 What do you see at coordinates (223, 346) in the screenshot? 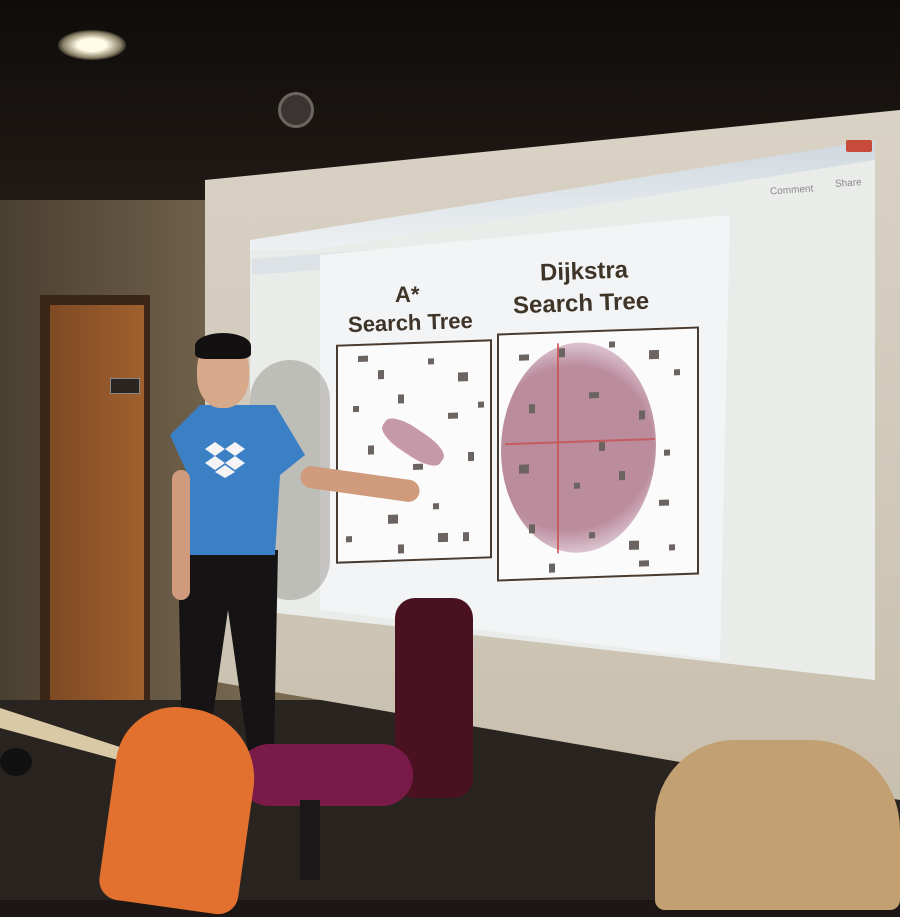
I see `presenter-hair` at bounding box center [223, 346].